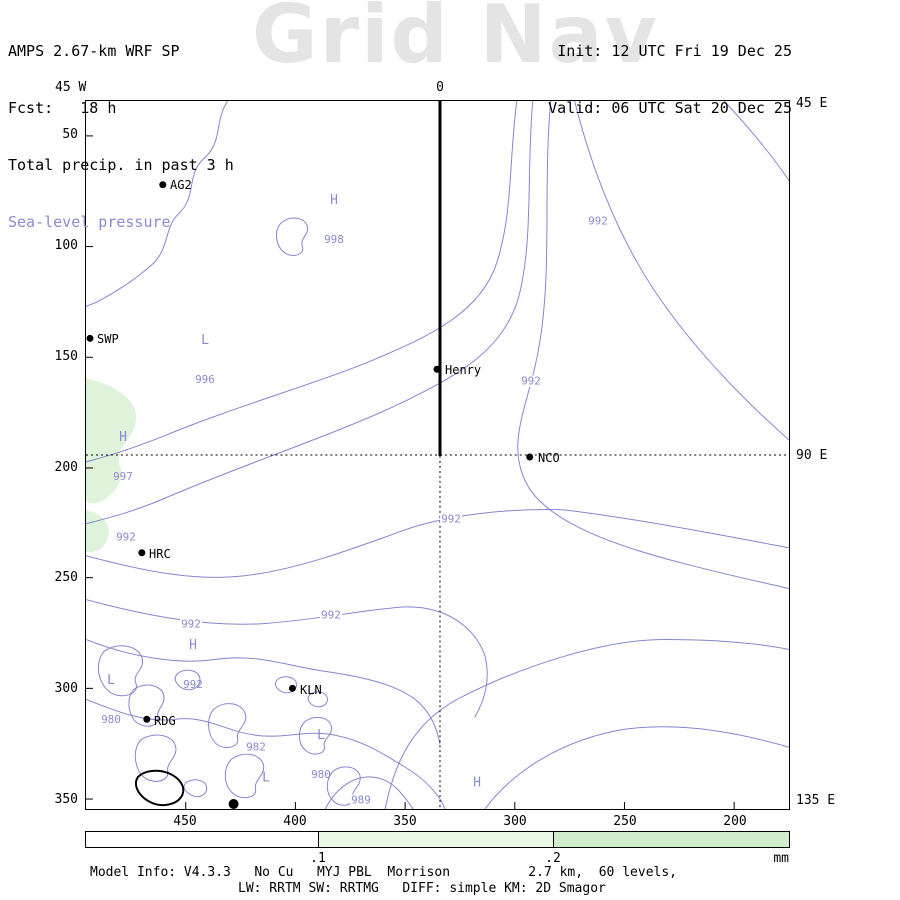  Describe the element at coordinates (553, 858) in the screenshot. I see `colorbar-tick-0.2: .2` at that location.